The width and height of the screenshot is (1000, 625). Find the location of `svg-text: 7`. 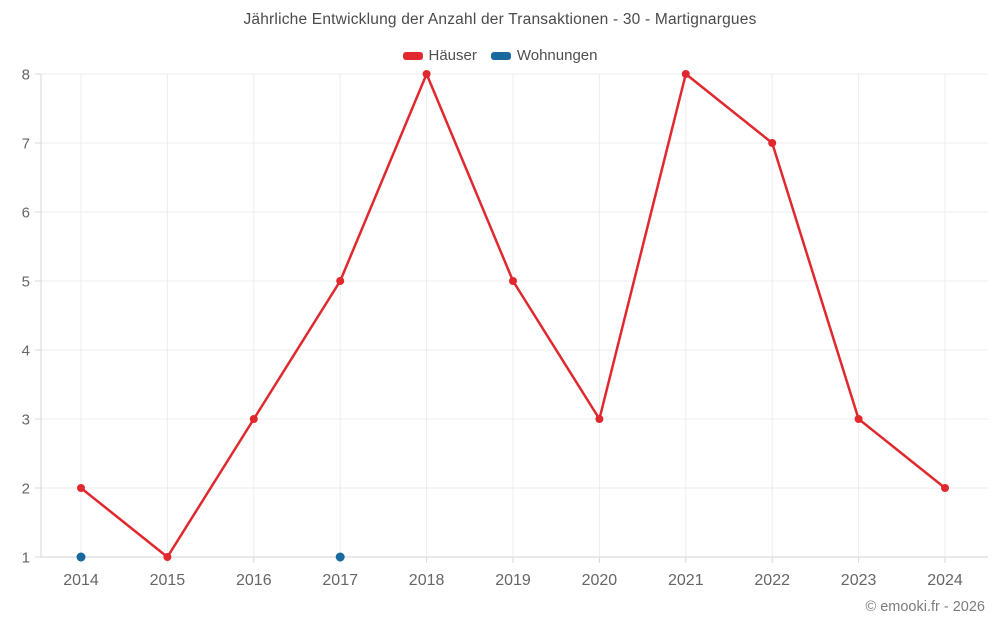

svg-text: 7 is located at coordinates (26, 144).